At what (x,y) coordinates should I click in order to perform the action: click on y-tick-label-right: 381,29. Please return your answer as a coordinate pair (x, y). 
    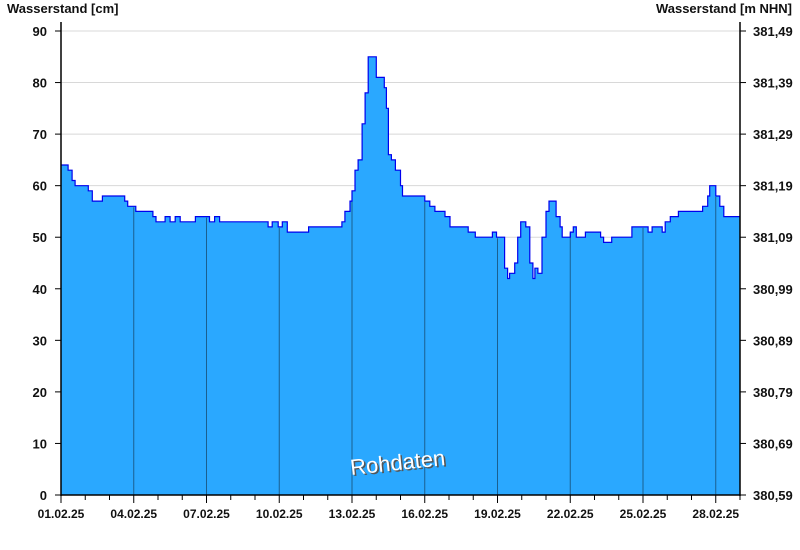
    Looking at the image, I should click on (773, 134).